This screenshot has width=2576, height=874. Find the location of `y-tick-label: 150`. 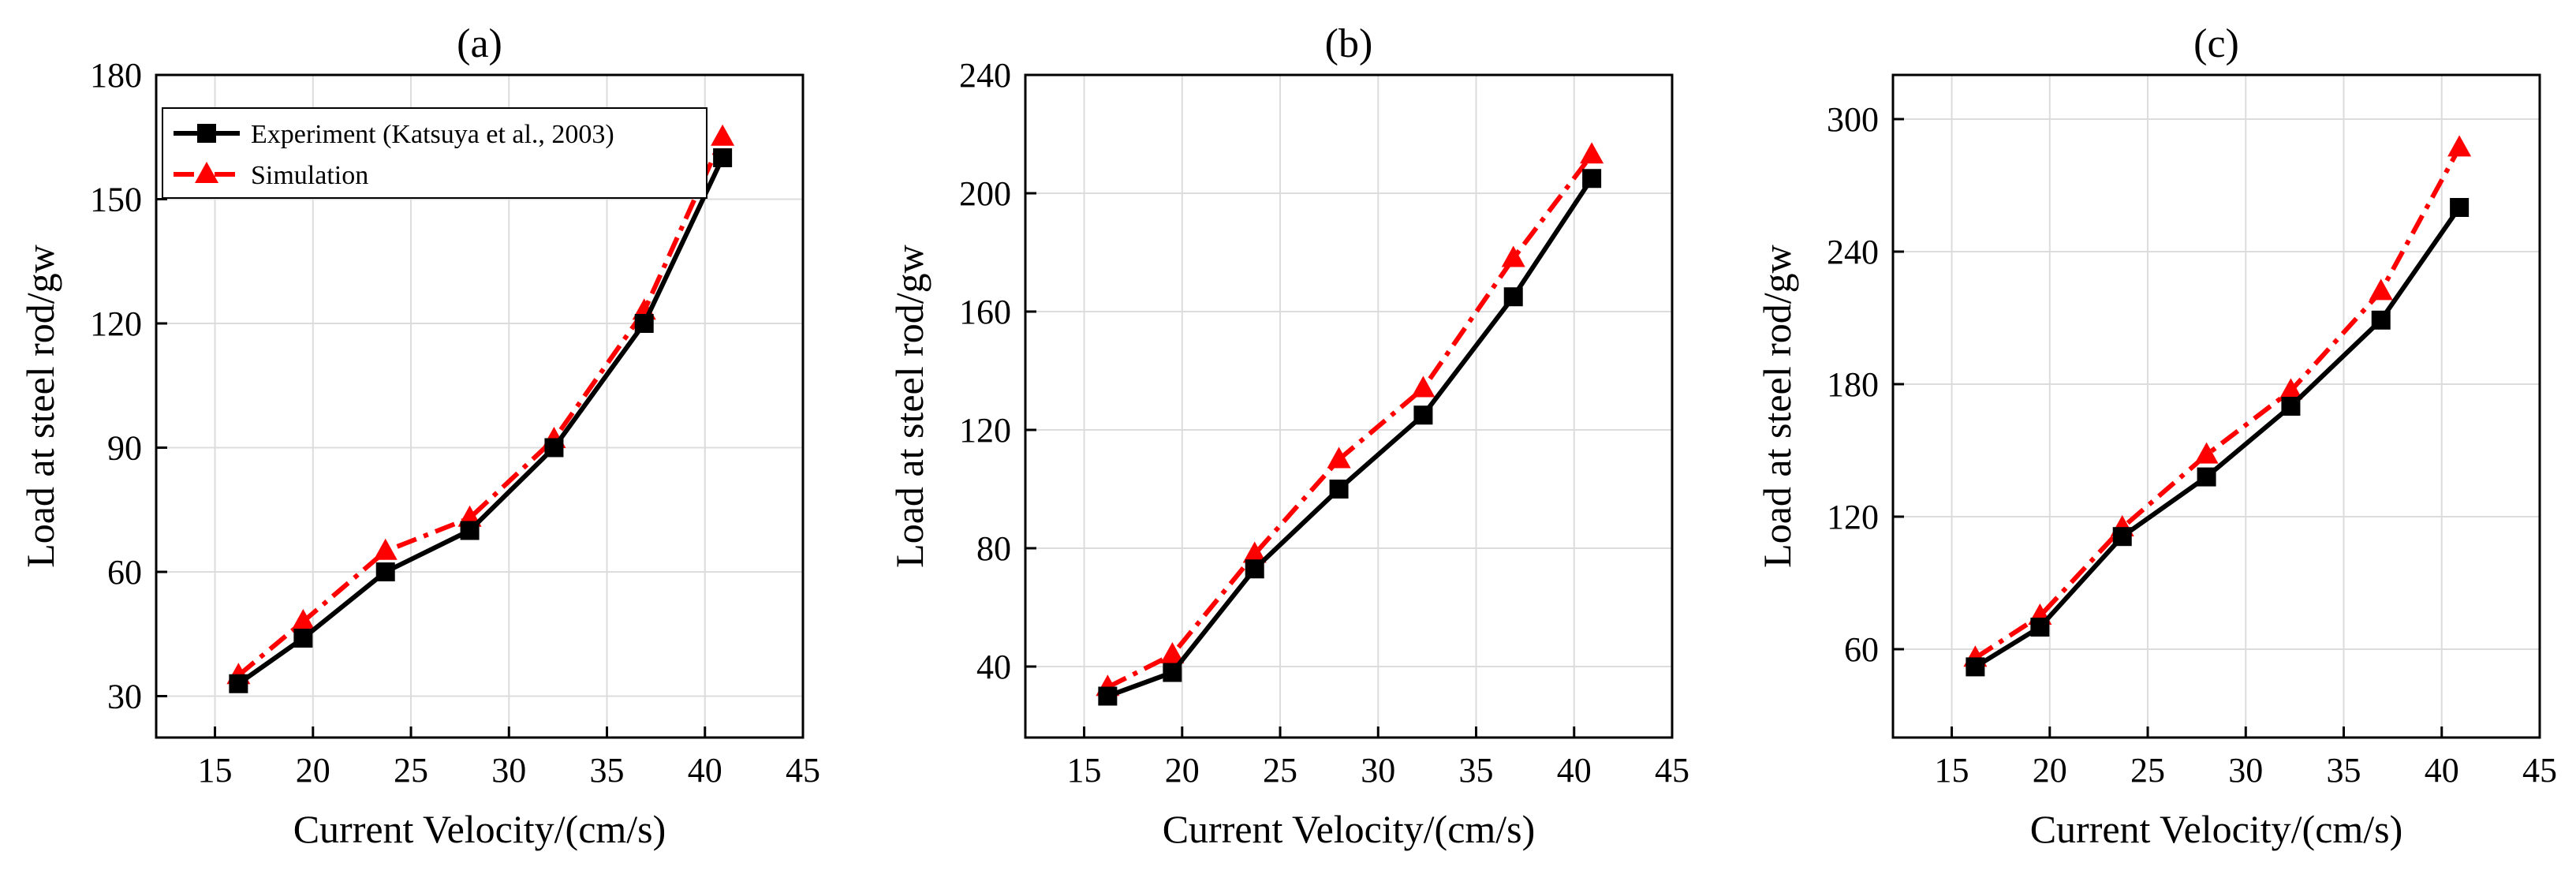

y-tick-label: 150 is located at coordinates (116, 200).